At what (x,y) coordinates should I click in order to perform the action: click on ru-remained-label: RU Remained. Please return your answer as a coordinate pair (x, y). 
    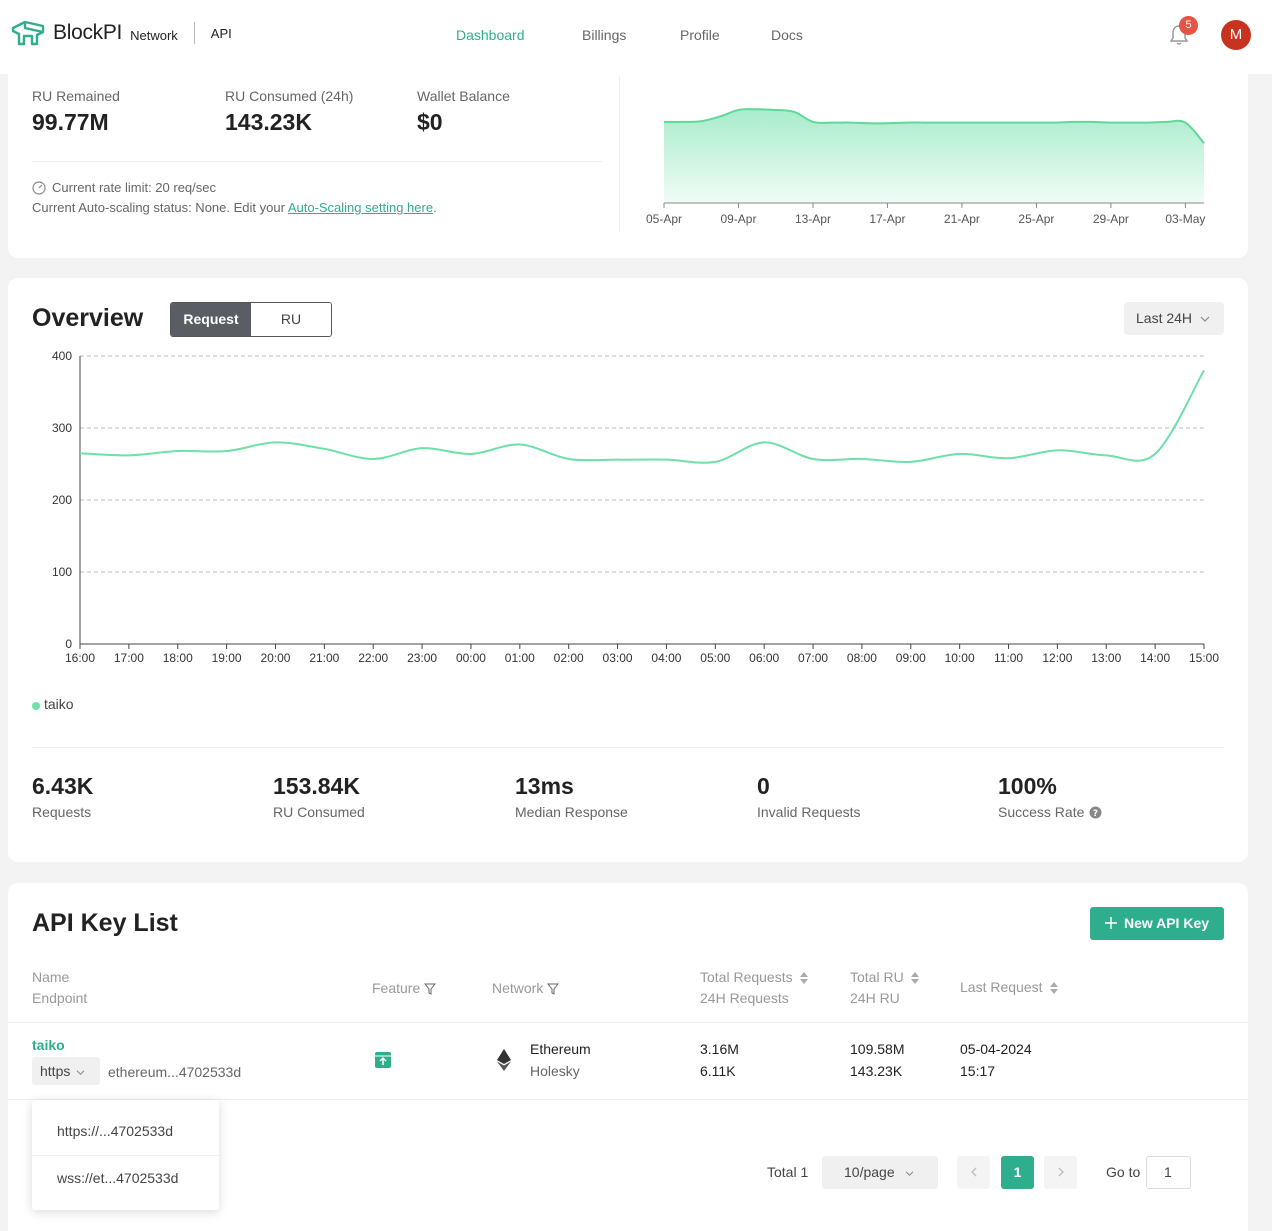
    Looking at the image, I should click on (76, 96).